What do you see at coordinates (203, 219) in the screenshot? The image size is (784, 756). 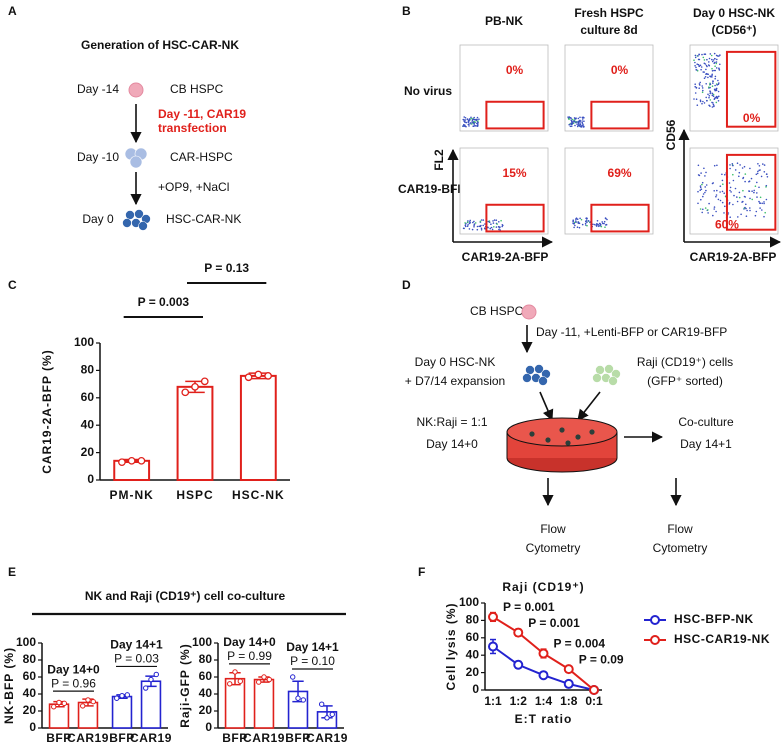 I see `step-label: HSC-CAR-NK` at bounding box center [203, 219].